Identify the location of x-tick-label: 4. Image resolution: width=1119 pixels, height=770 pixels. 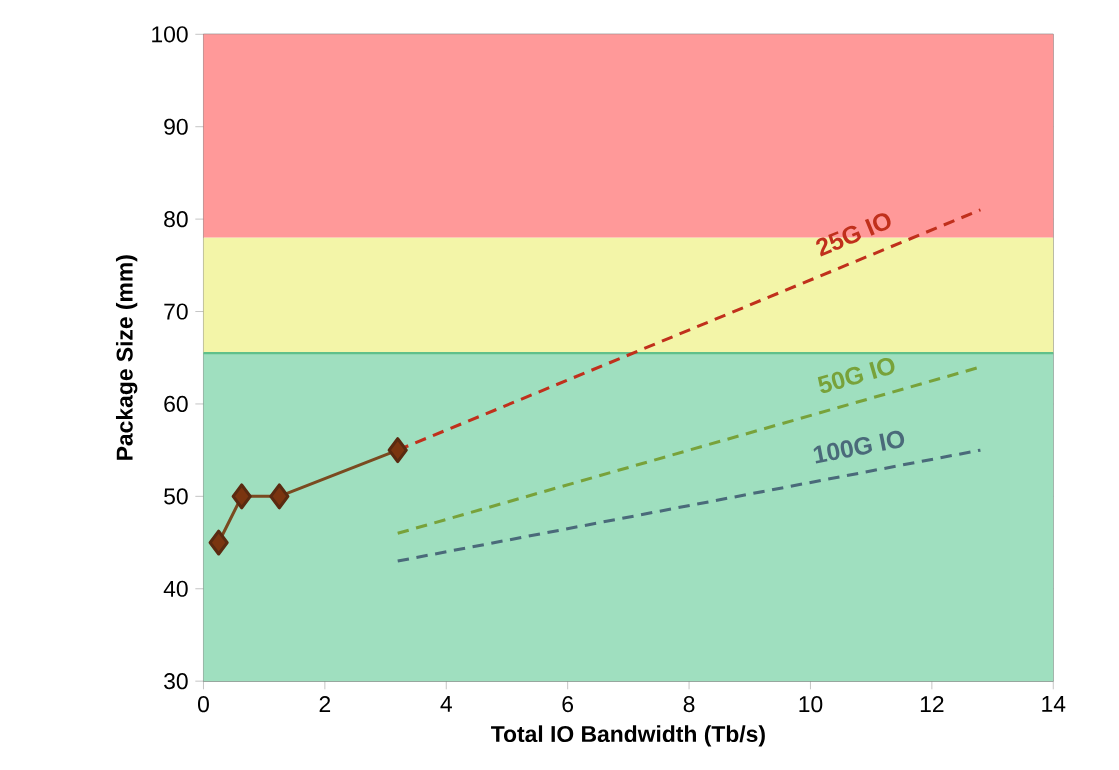
(446, 704).